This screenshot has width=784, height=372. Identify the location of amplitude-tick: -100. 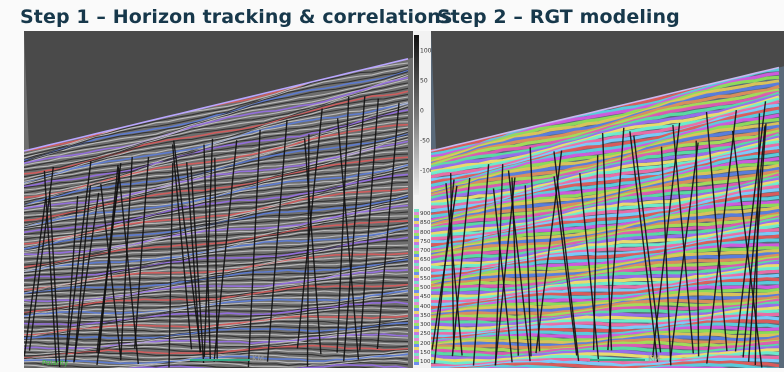
(427, 171).